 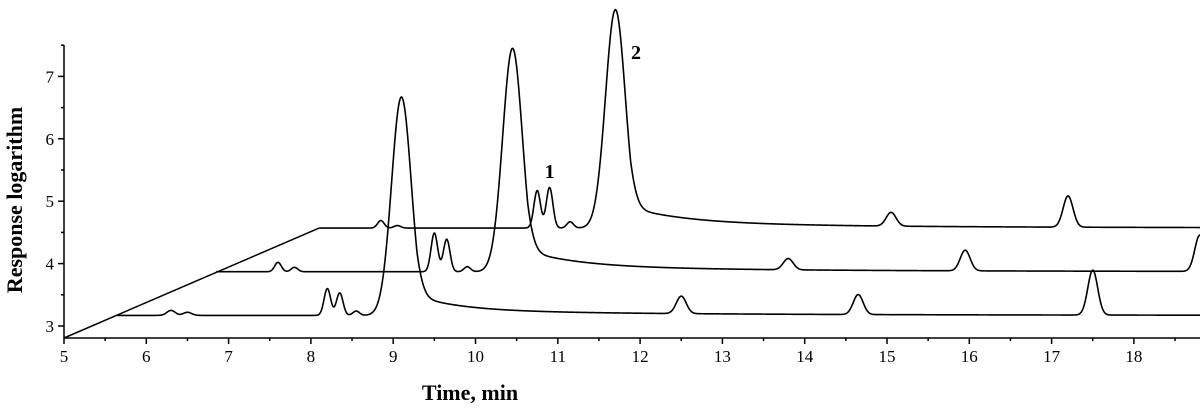 I want to click on y-tick-label: 5, so click(x=50, y=201).